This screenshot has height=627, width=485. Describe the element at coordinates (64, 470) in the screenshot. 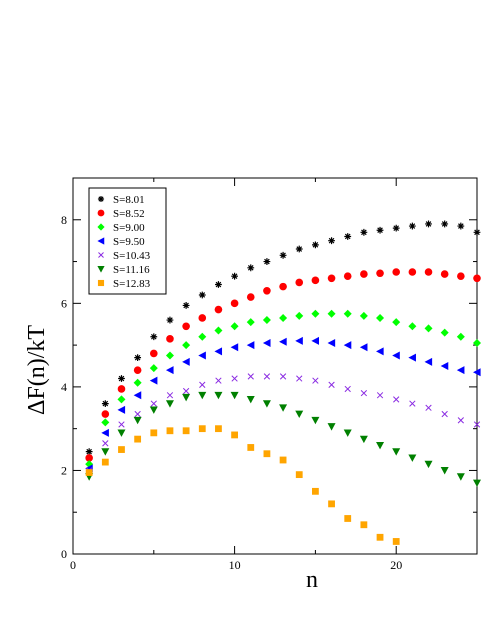

I see `y-tick-label: 2` at that location.